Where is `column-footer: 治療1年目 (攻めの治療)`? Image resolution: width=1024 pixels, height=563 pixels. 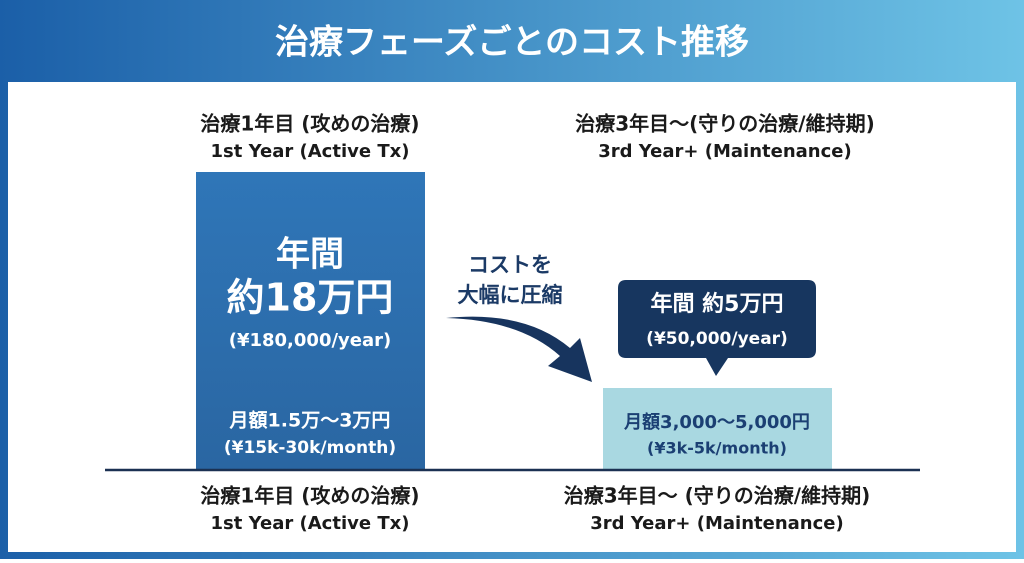
column-footer: 治療1年目 (攻めの治療) is located at coordinates (309, 496).